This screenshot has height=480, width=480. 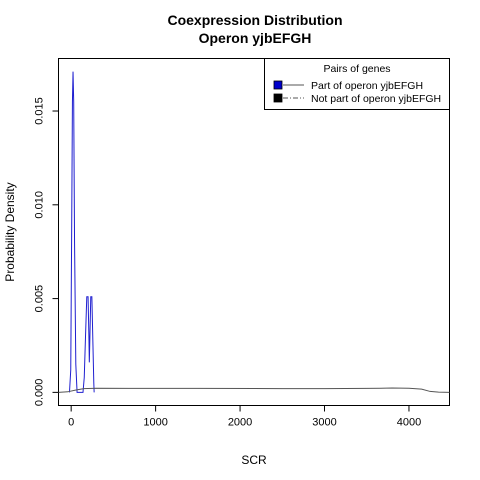 What do you see at coordinates (155, 423) in the screenshot?
I see `x-tick-label: 1000` at bounding box center [155, 423].